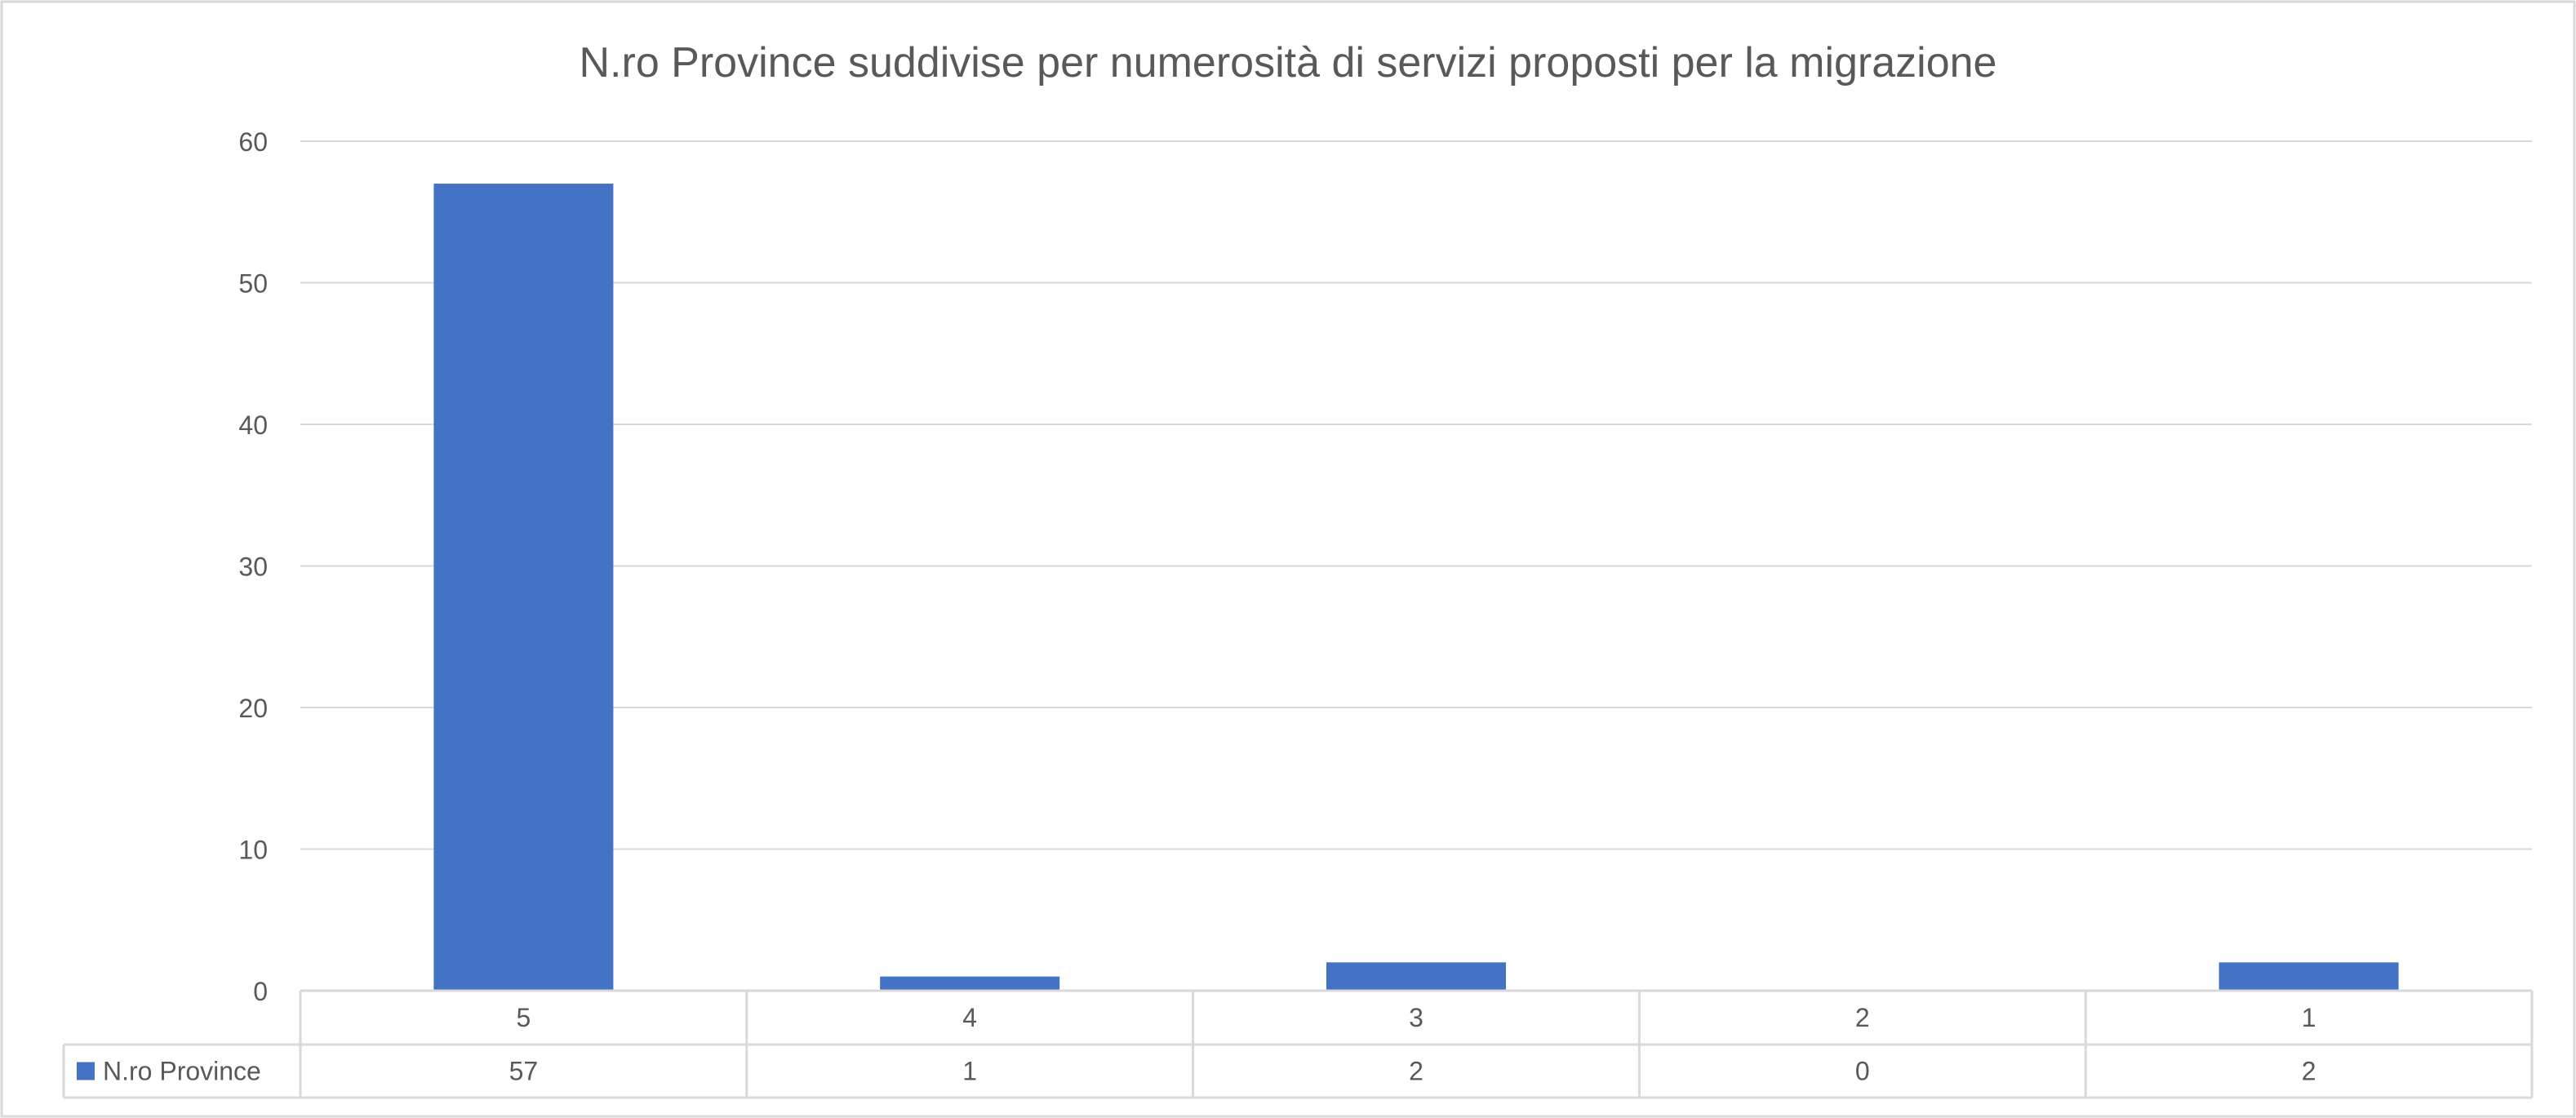  What do you see at coordinates (253, 850) in the screenshot?
I see `y-tick-label: 10` at bounding box center [253, 850].